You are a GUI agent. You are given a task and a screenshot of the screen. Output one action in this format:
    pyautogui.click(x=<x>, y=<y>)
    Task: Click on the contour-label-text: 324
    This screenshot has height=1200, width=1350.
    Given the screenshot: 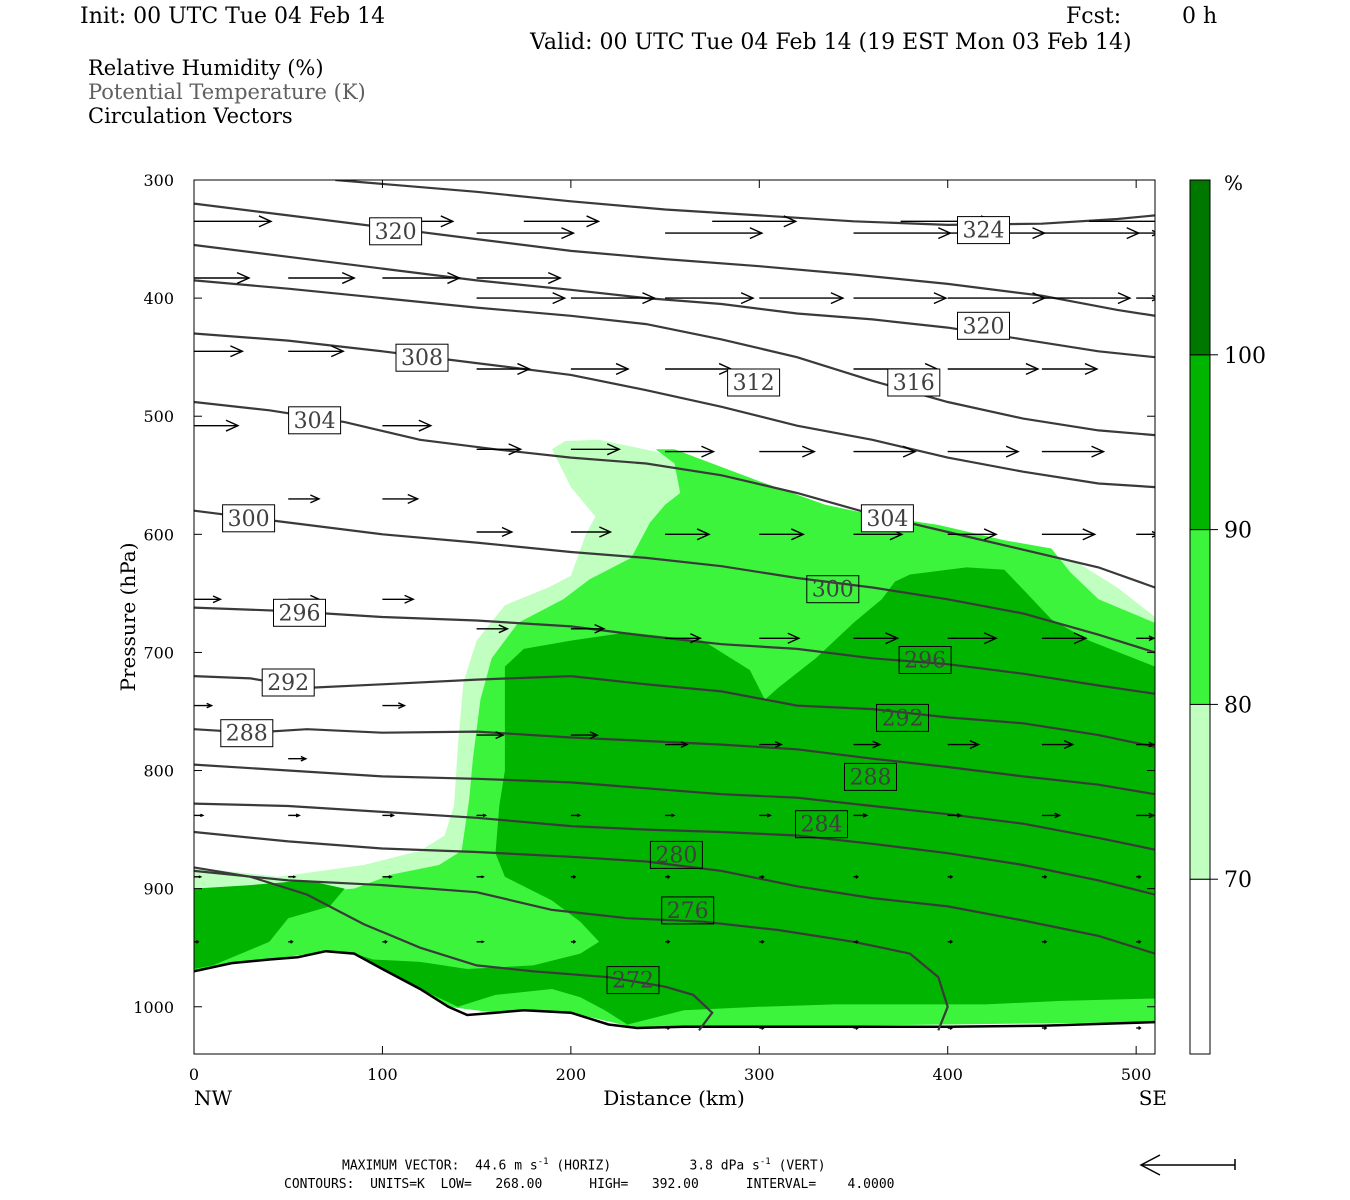 What is the action you would take?
    pyautogui.click(x=984, y=231)
    